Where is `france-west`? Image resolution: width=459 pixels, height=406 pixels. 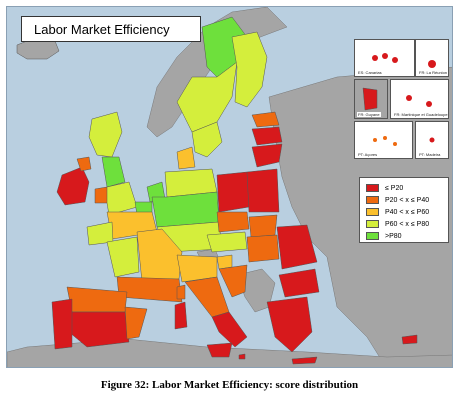 france-west is located at coordinates (123, 257).